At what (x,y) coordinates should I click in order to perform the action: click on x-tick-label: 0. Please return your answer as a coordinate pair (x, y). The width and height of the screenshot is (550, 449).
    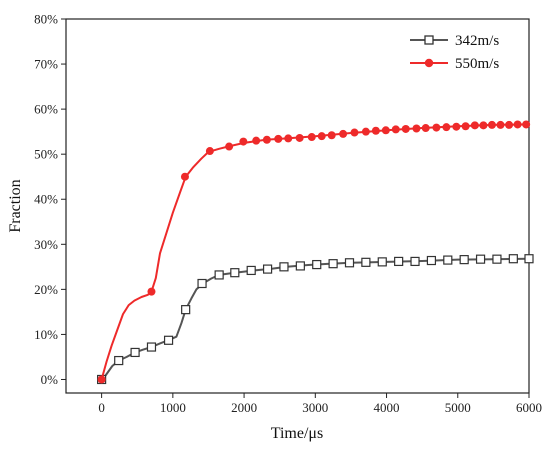
    Looking at the image, I should click on (101, 407).